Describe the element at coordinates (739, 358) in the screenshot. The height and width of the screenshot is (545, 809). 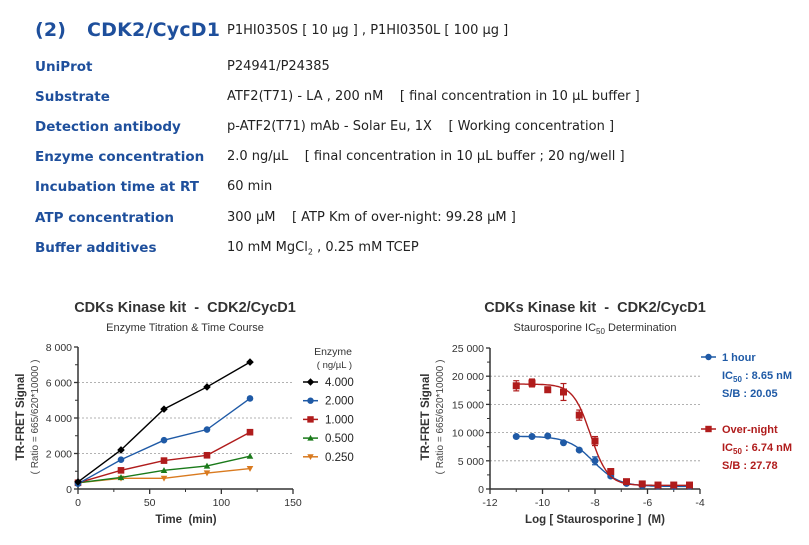
I see `legend-label: 1 hour` at that location.